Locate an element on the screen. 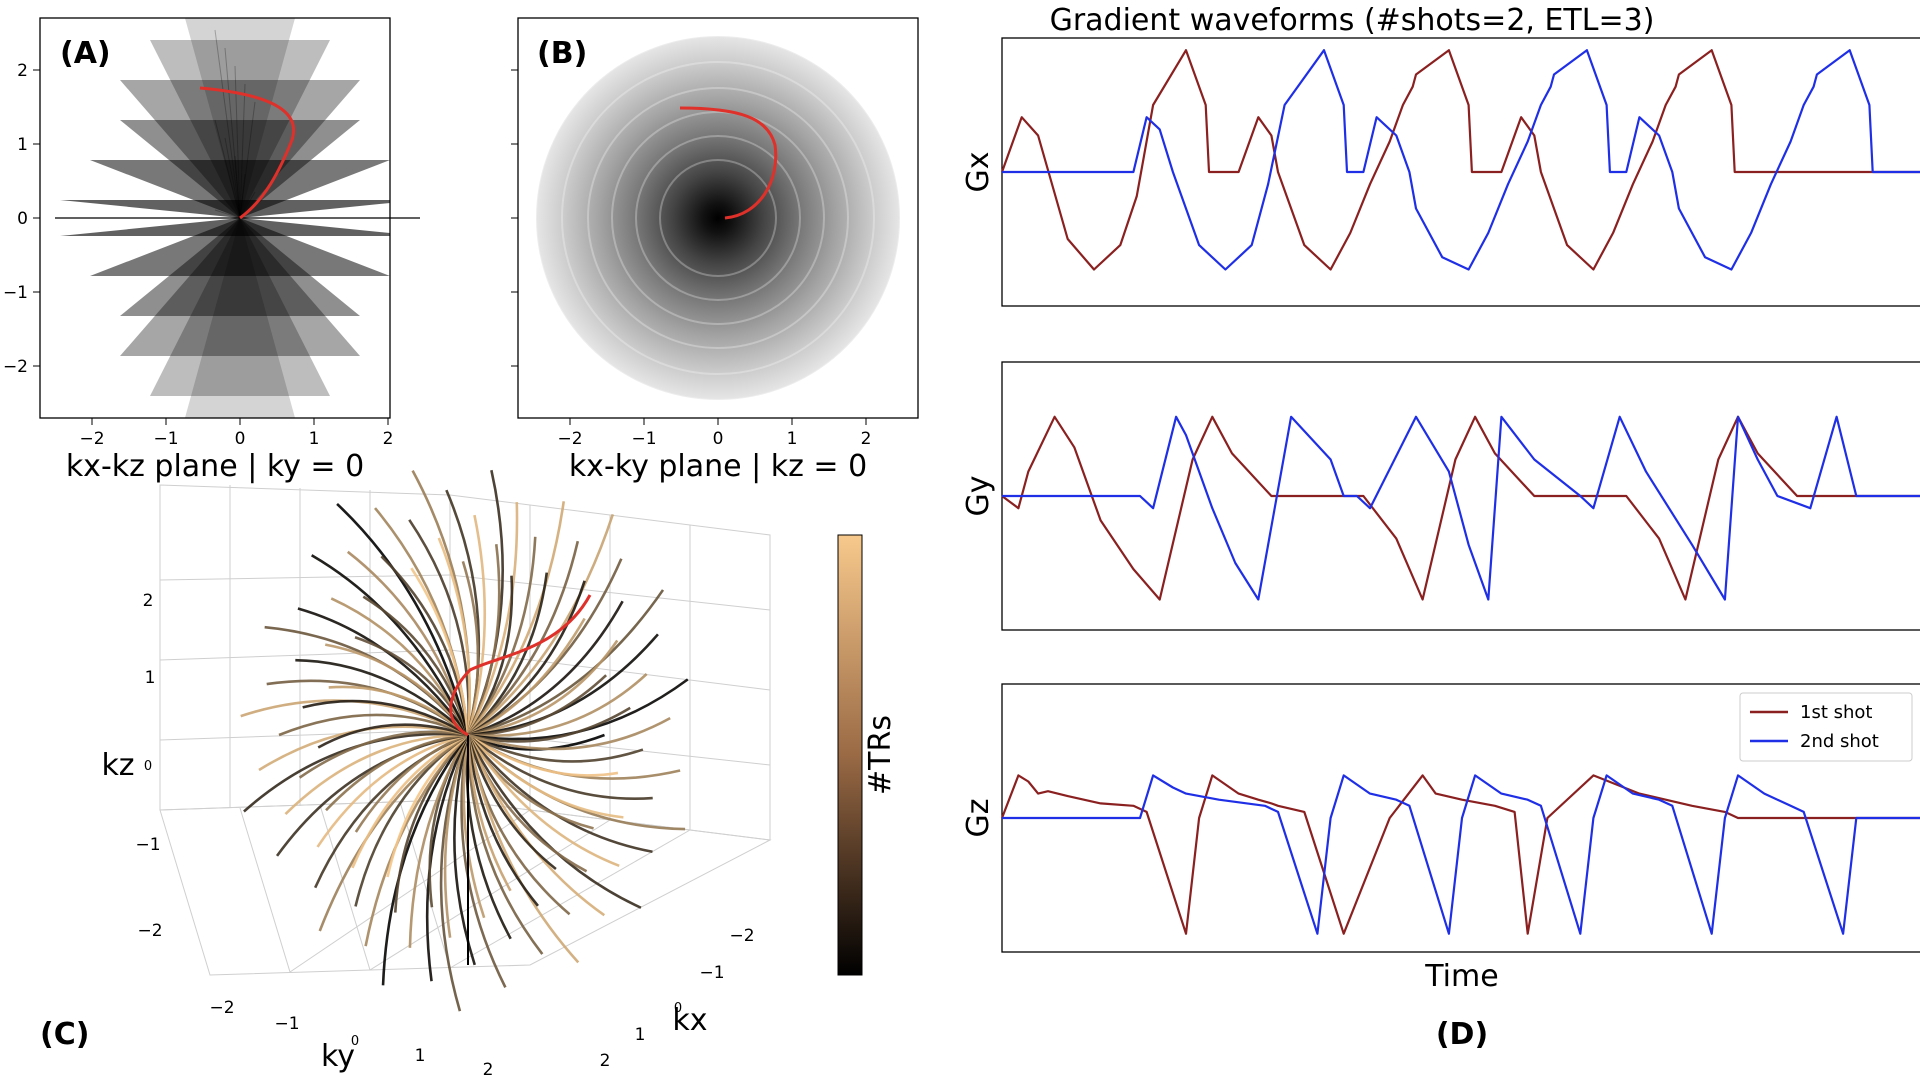 The height and width of the screenshot is (1080, 1920). legend-box is located at coordinates (1826, 727).